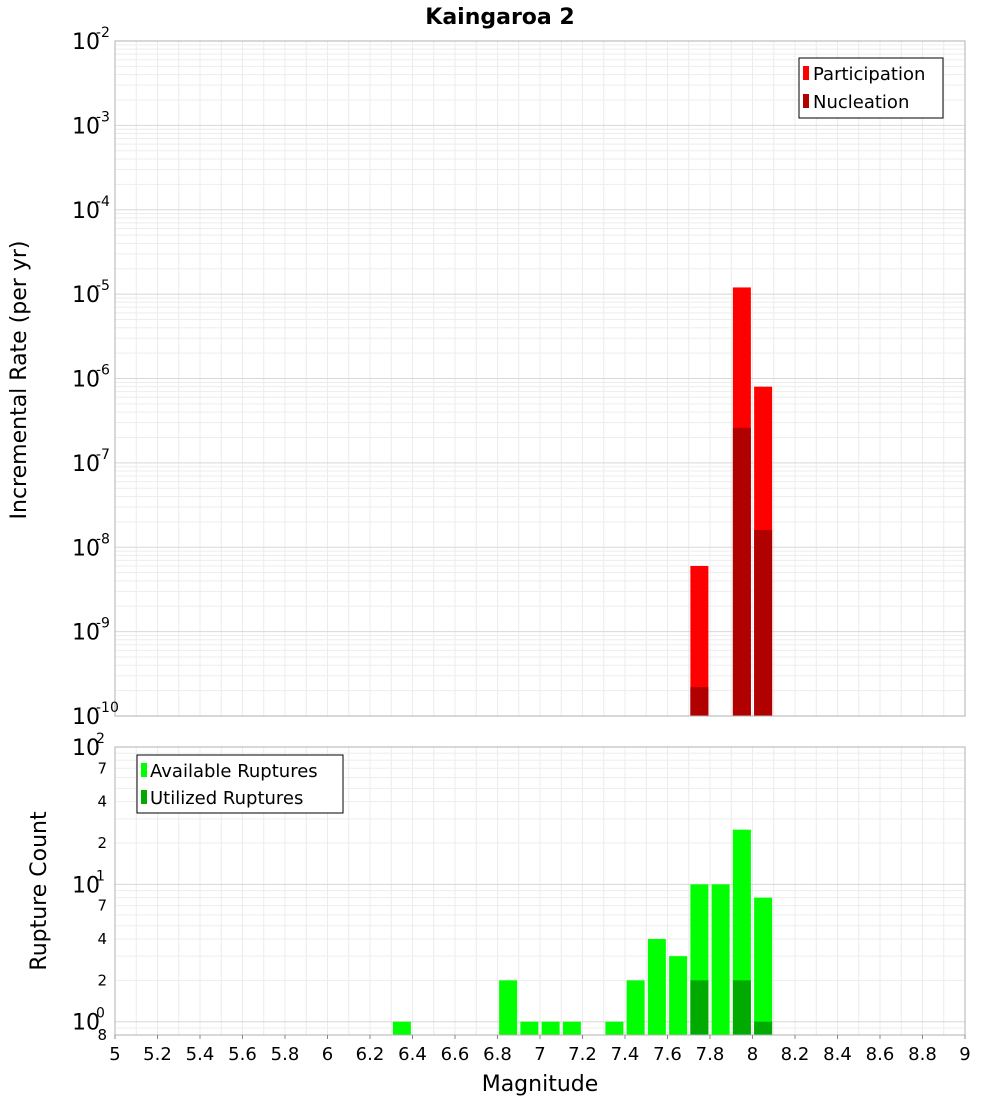 Image resolution: width=1000 pixels, height=1100 pixels. Describe the element at coordinates (861, 102) in the screenshot. I see `legend-label-nucleation: Nucleation` at that location.